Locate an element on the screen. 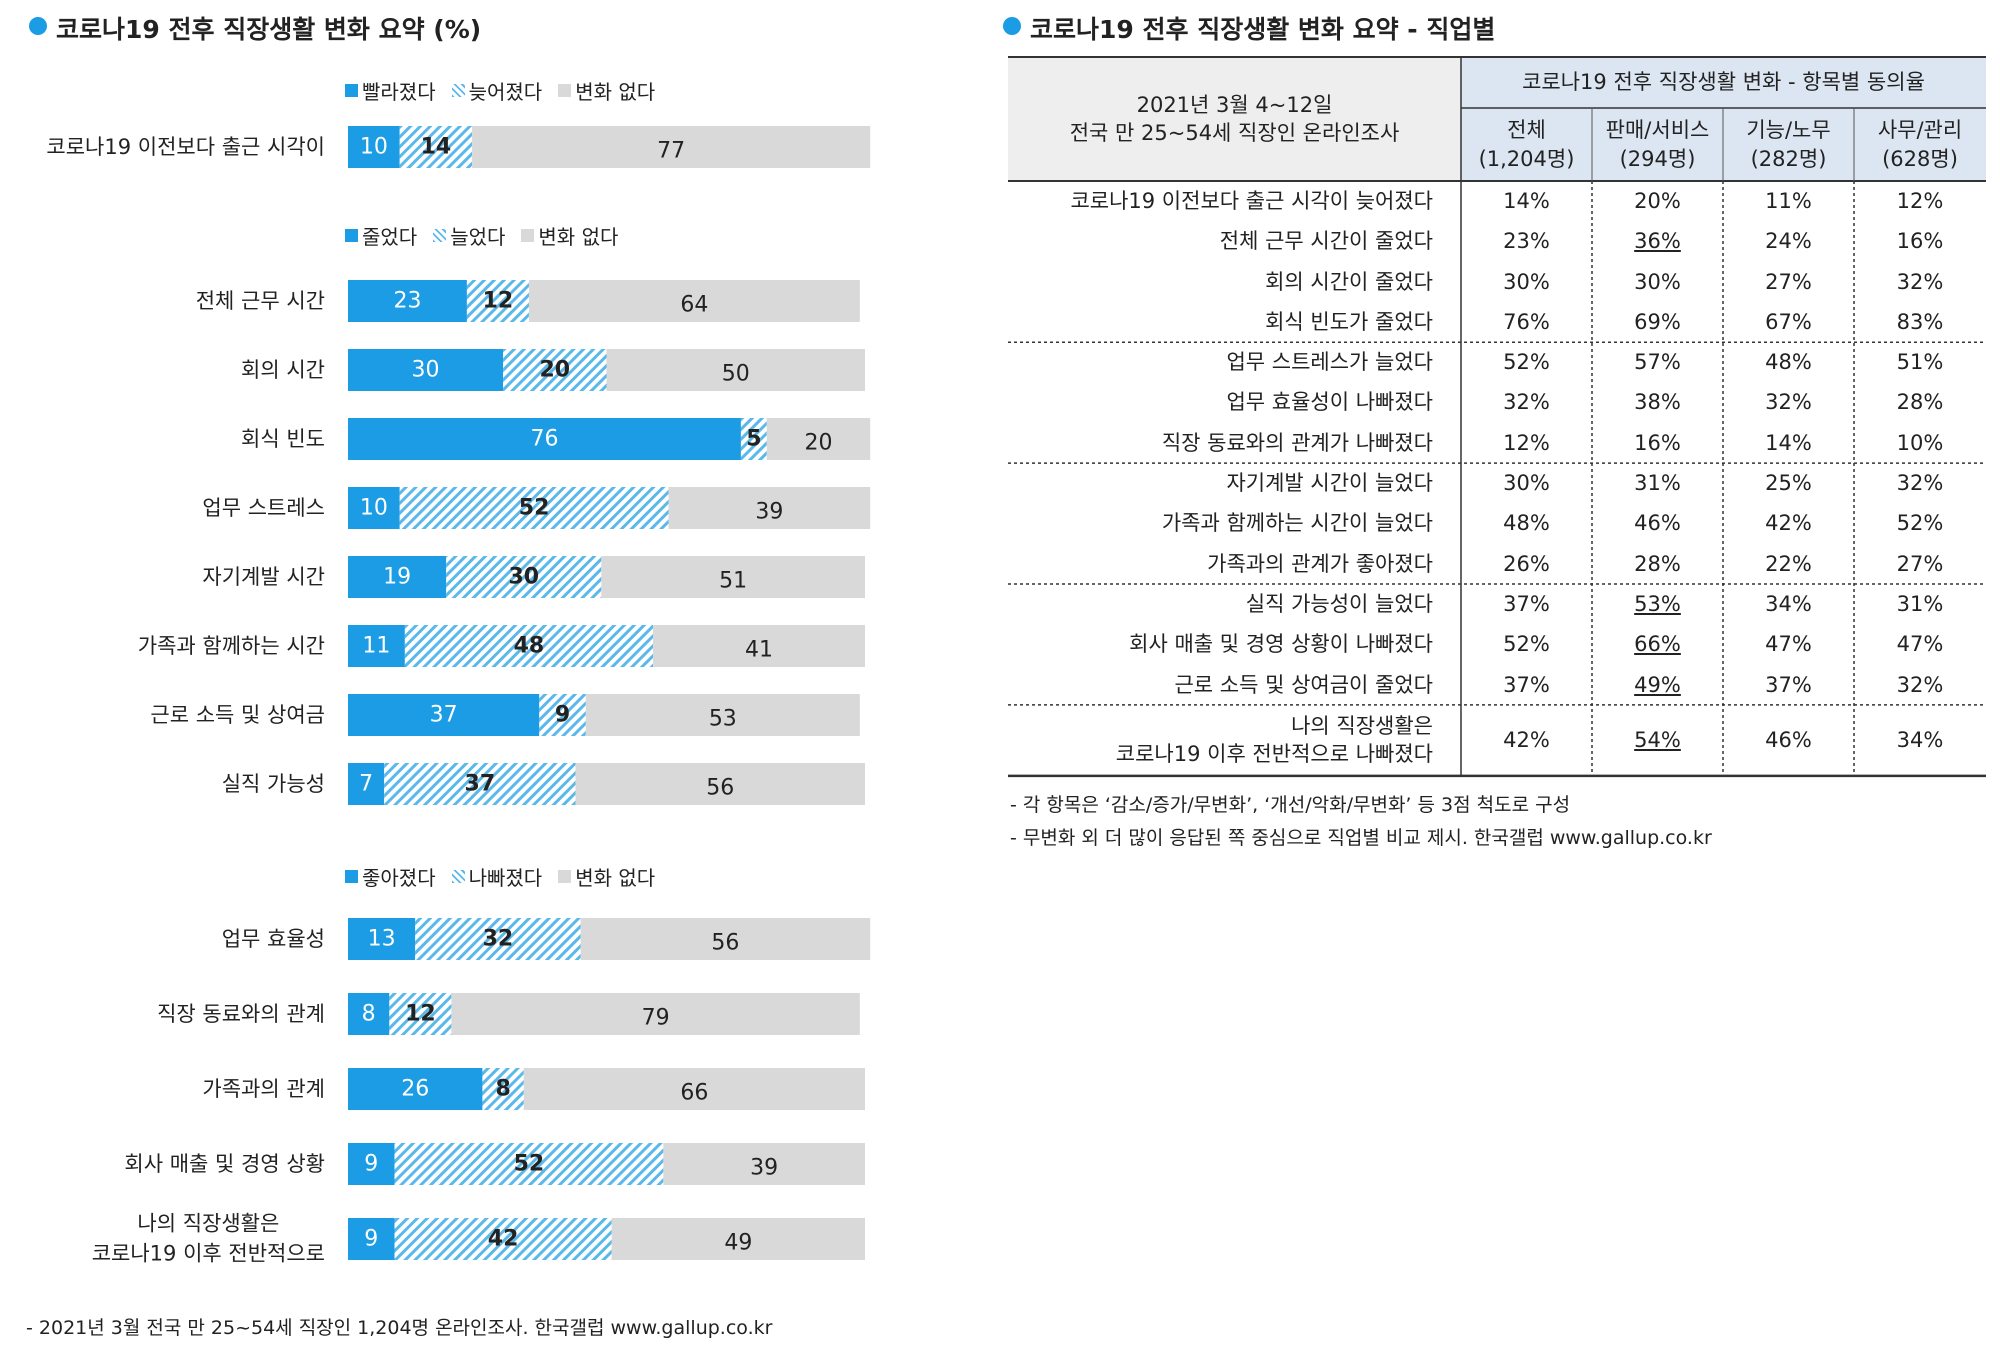  legend-label: 좋아졌다 is located at coordinates (399, 878).